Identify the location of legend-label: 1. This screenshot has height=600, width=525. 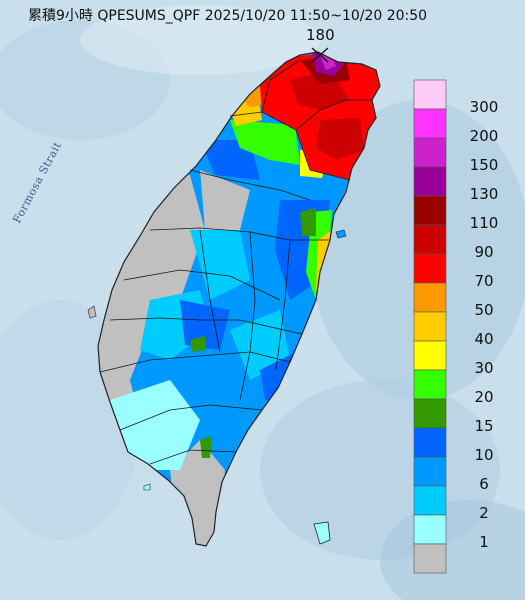
(484, 542).